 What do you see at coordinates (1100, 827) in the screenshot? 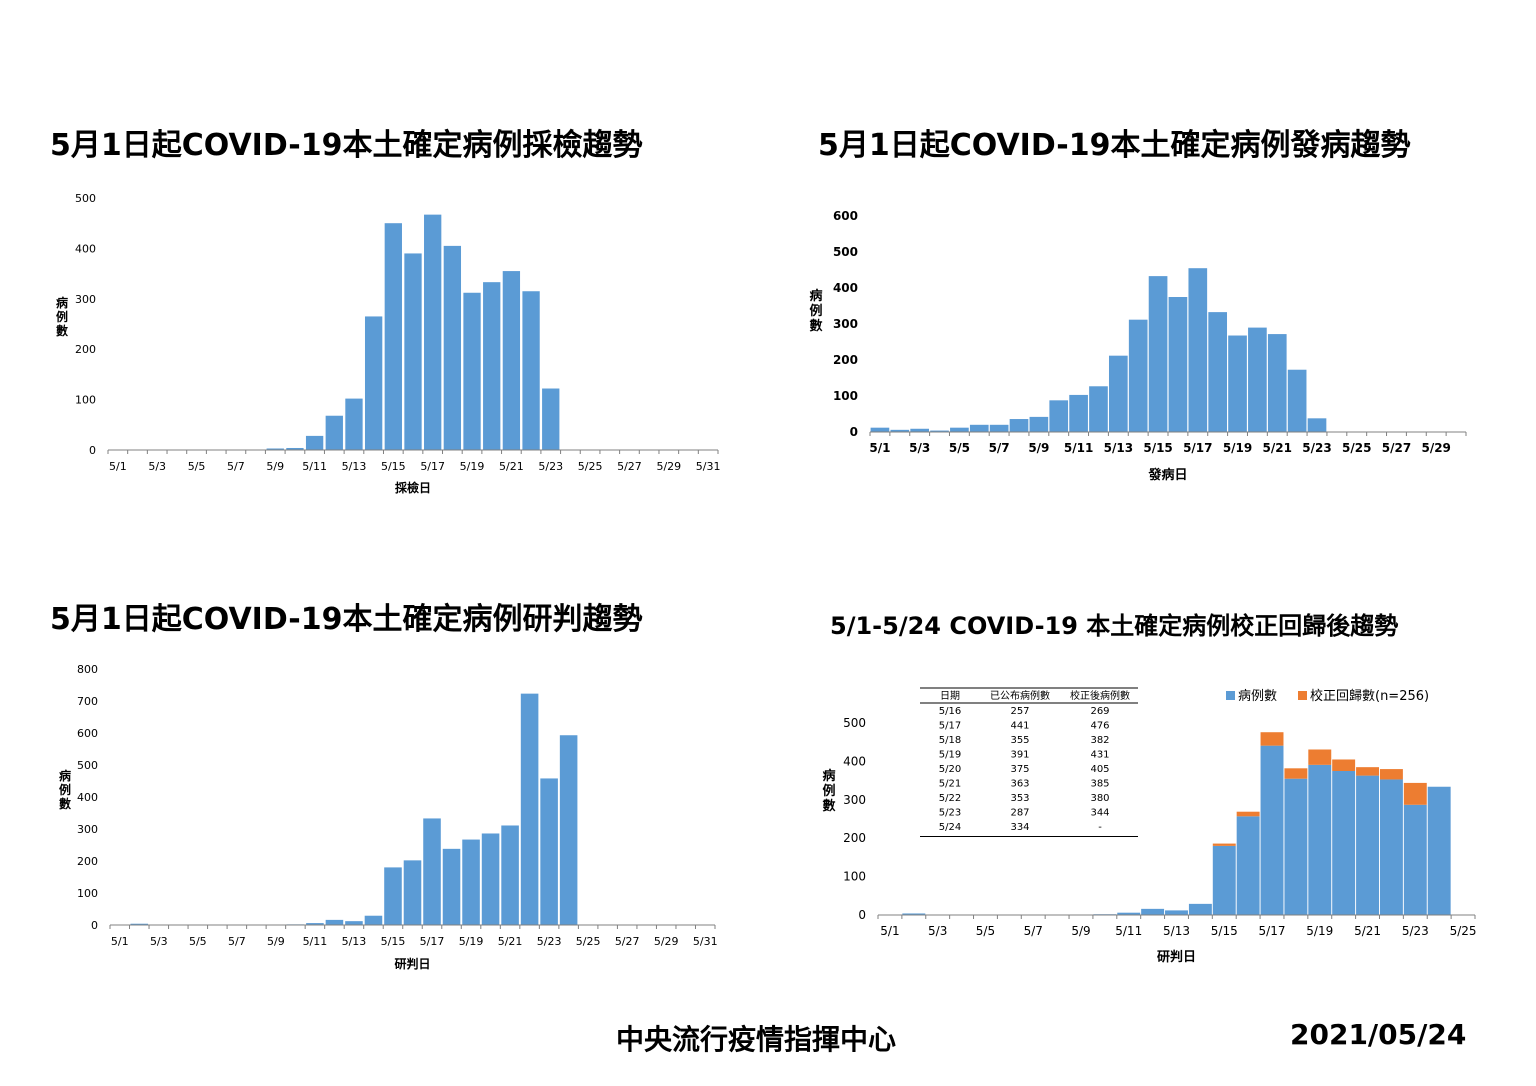
I see `table-cell: -` at bounding box center [1100, 827].